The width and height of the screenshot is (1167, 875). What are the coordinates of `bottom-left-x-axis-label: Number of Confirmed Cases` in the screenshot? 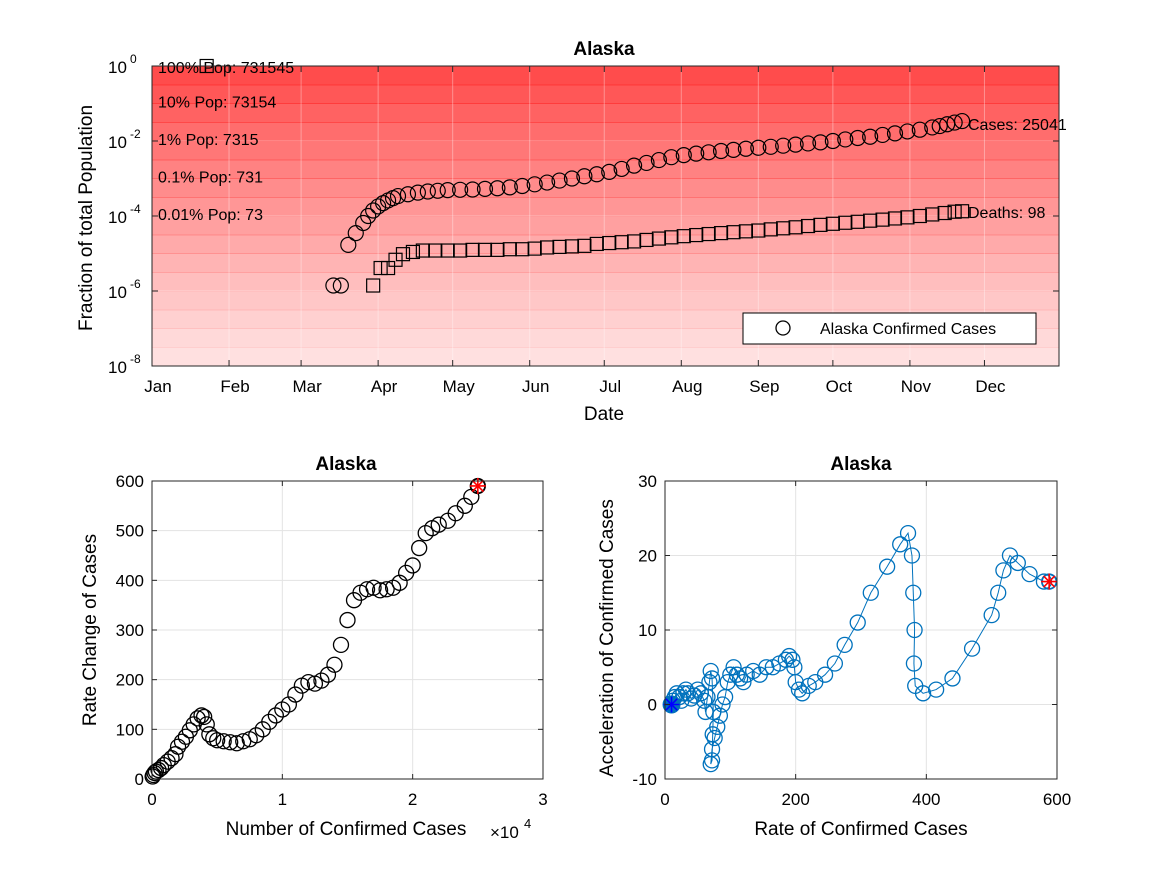 It's located at (346, 829).